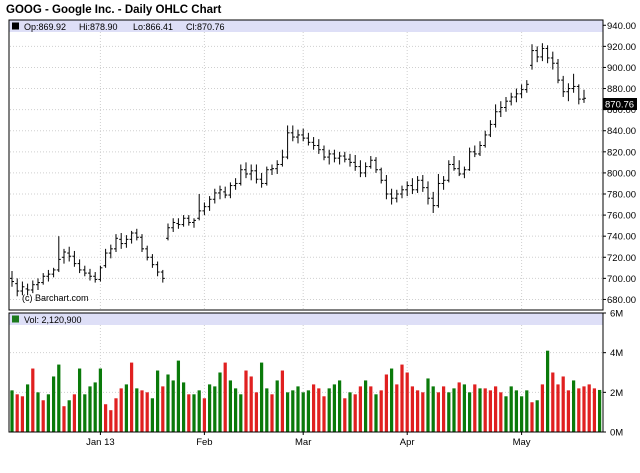 This screenshot has height=473, width=640. What do you see at coordinates (621, 89) in the screenshot?
I see `price-tick-label: 880.00` at bounding box center [621, 89].